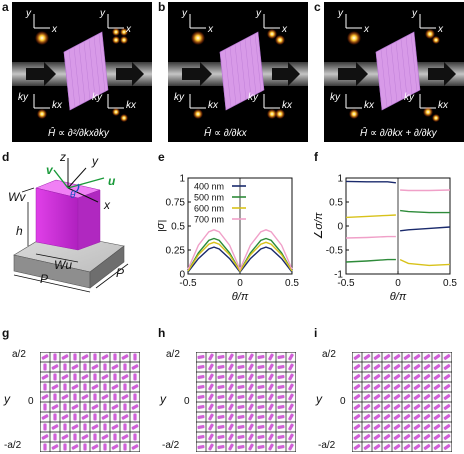  I want to click on optics-scene: y x y x ky kx ky kx Ĥ ∝ ∂/∂kx + ∂/∂ky, so click(394, 73).